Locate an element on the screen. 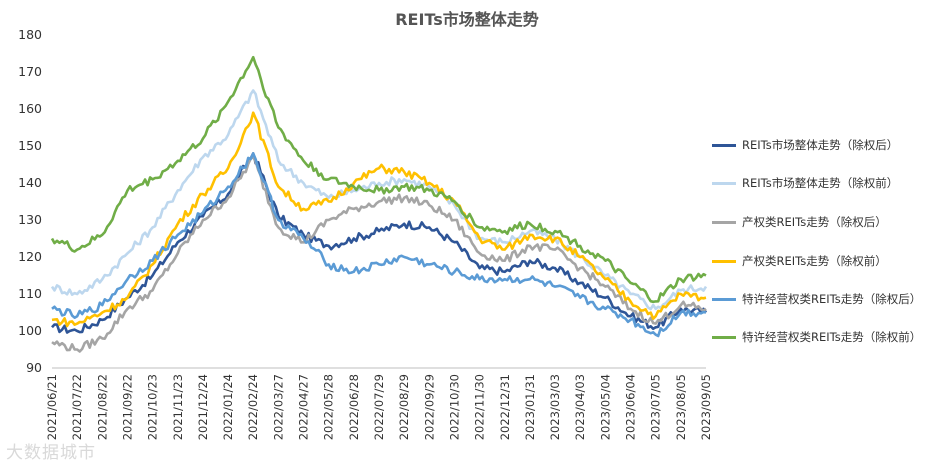 The height and width of the screenshot is (468, 934). legend-label: 特许经营权类REITs走势（除权前） is located at coordinates (832, 337).